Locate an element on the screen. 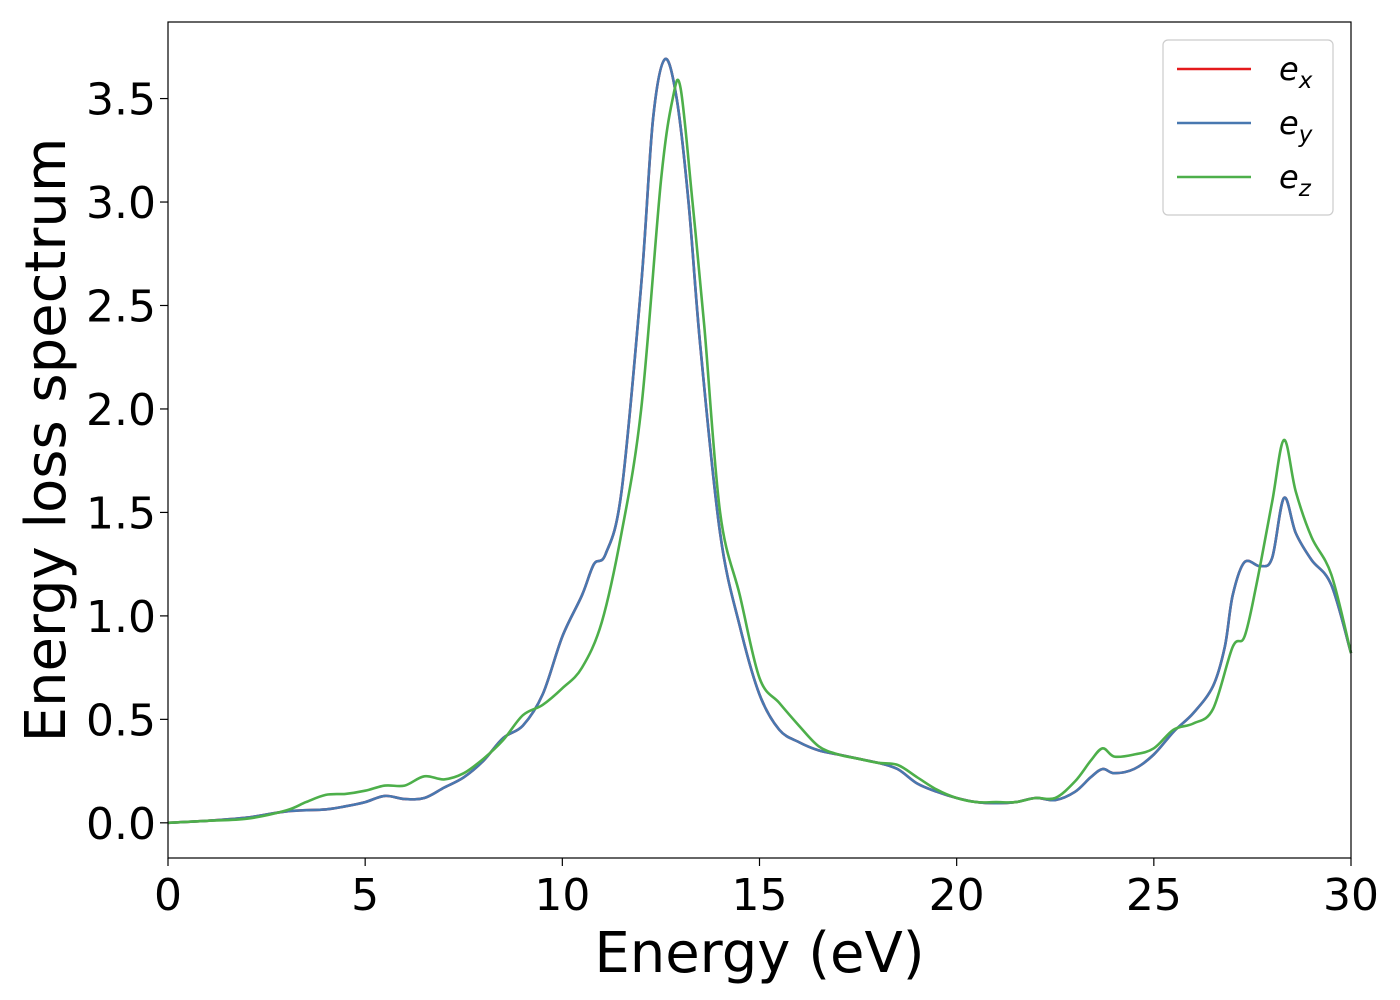 This screenshot has height=1000, width=1400. x-axis-label: Energy (eV) is located at coordinates (759, 953).